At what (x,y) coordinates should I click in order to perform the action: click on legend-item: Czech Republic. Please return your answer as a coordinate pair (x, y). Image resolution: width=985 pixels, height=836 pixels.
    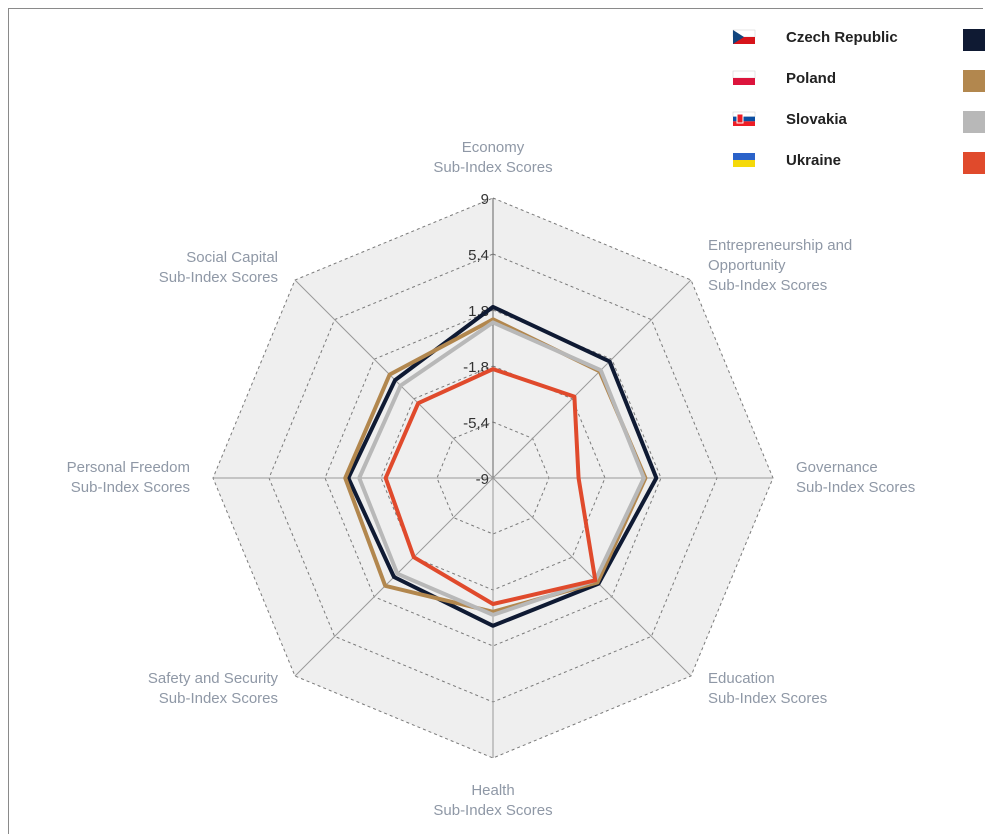
    Looking at the image, I should click on (858, 40).